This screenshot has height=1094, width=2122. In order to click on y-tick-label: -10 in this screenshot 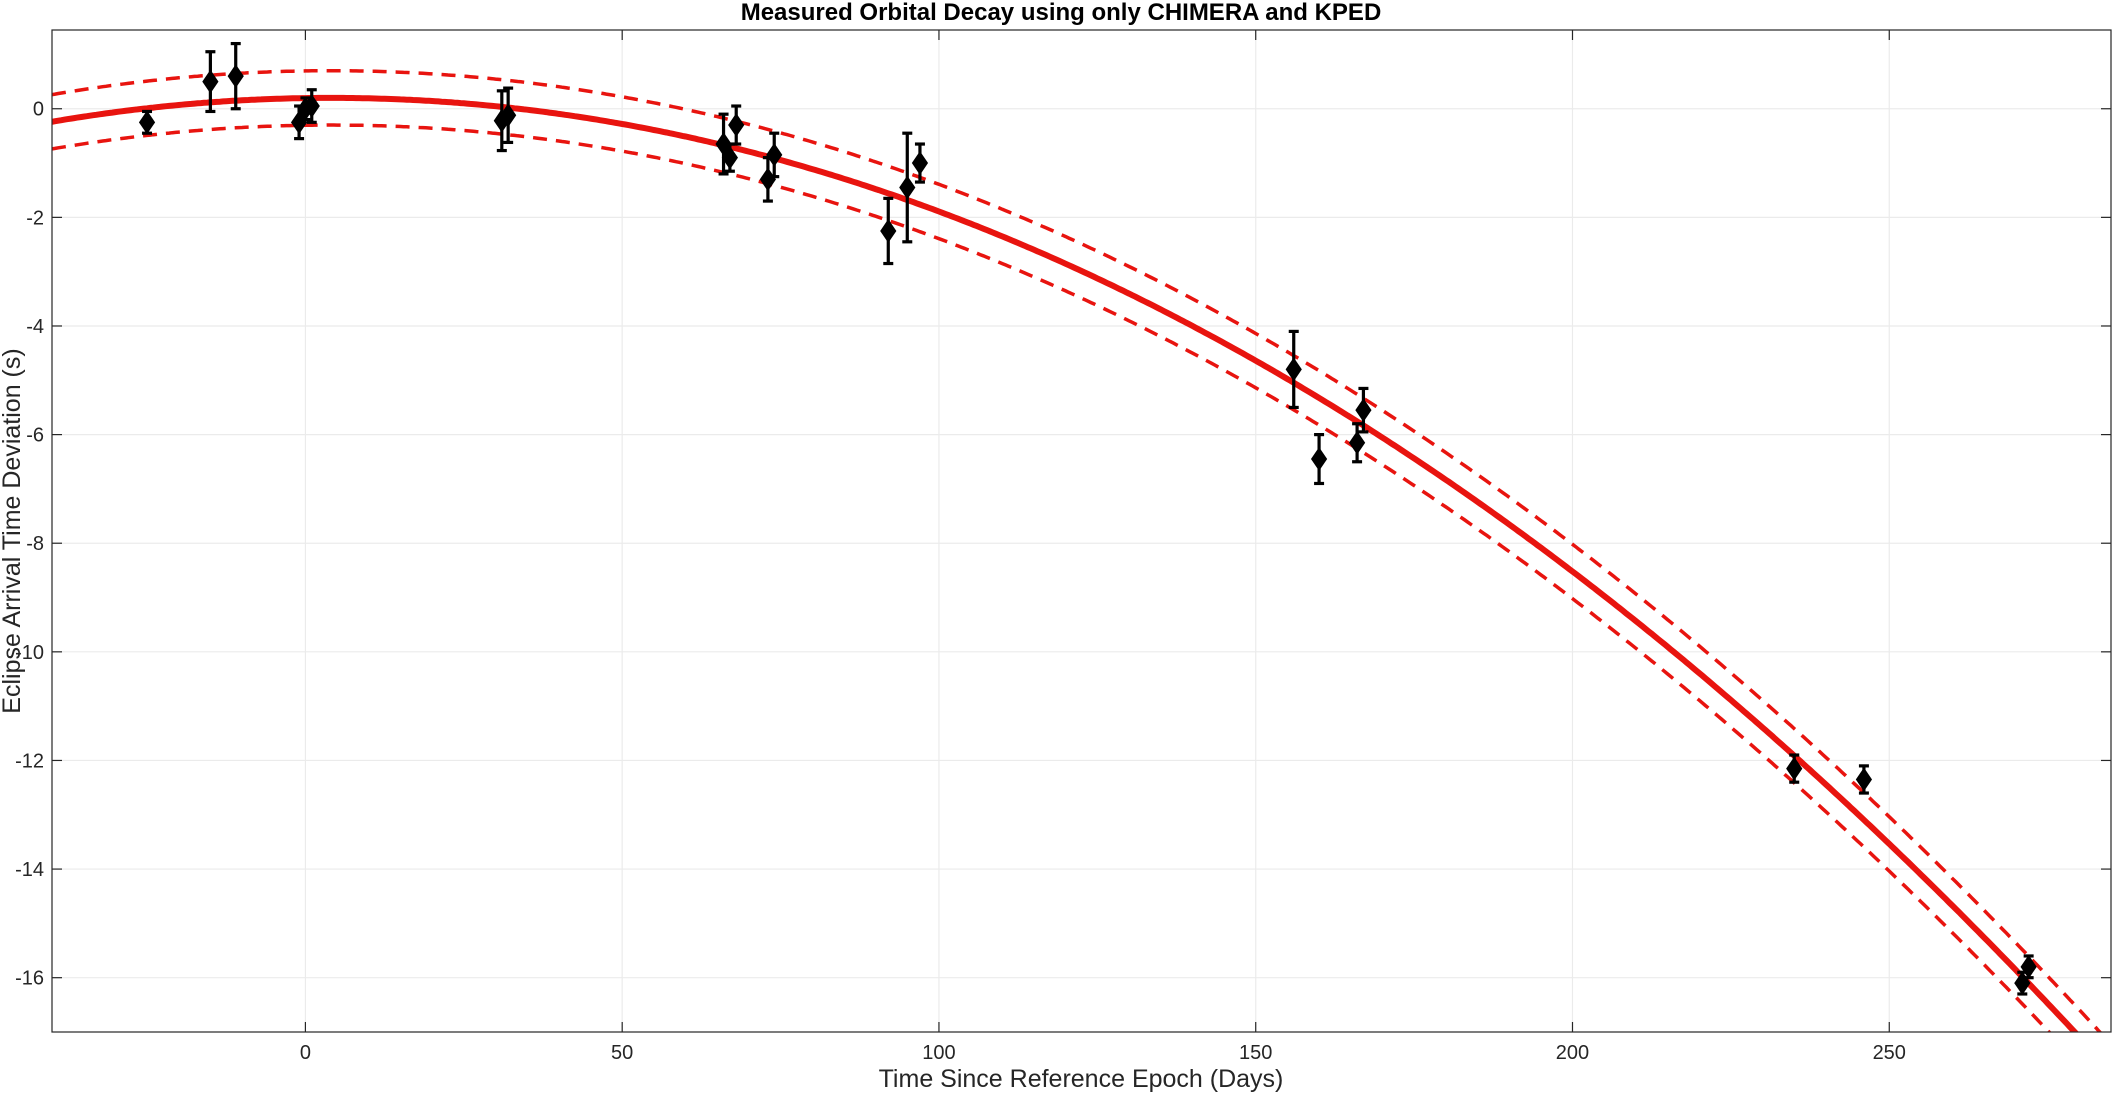, I will do `click(29, 653)`.